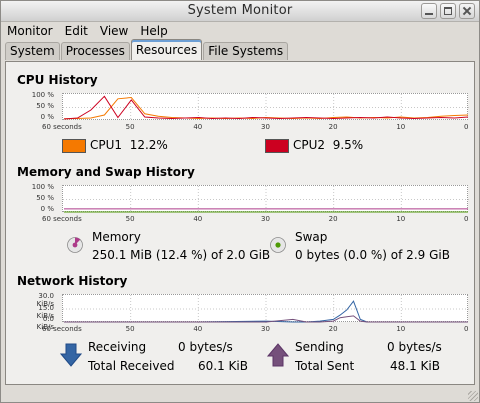 The image size is (480, 403). I want to click on tab-system: System, so click(32, 51).